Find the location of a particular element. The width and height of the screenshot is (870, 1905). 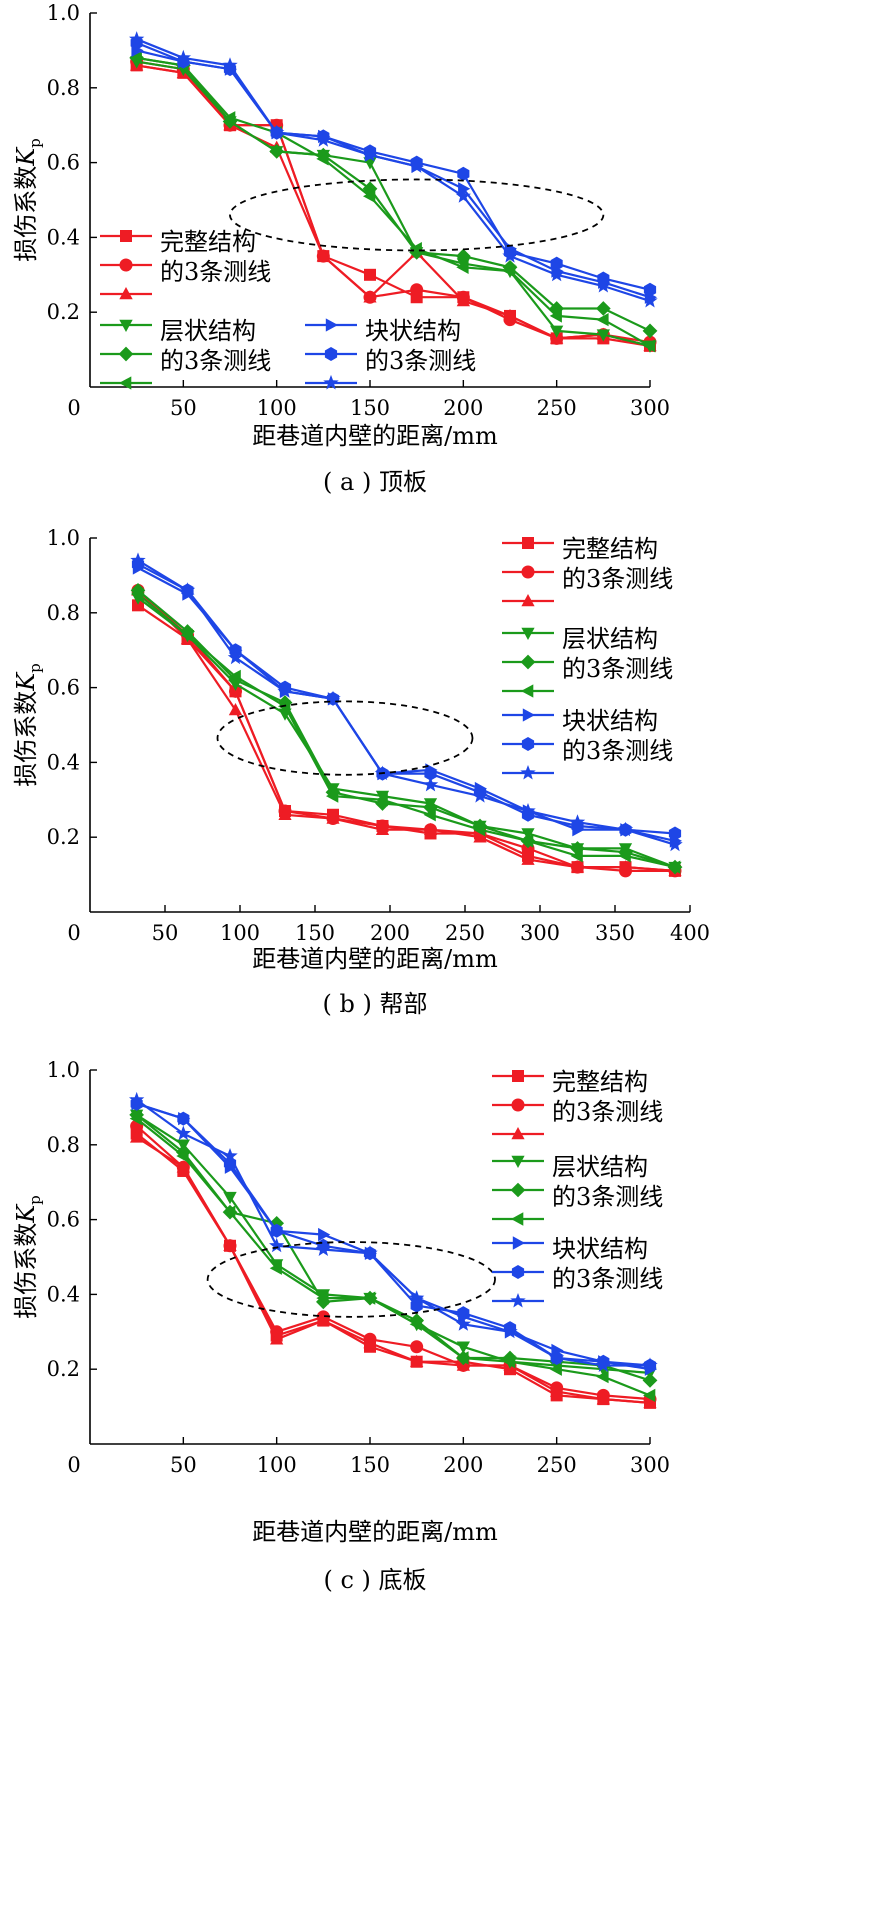

x-tick-label: 200 is located at coordinates (390, 933).